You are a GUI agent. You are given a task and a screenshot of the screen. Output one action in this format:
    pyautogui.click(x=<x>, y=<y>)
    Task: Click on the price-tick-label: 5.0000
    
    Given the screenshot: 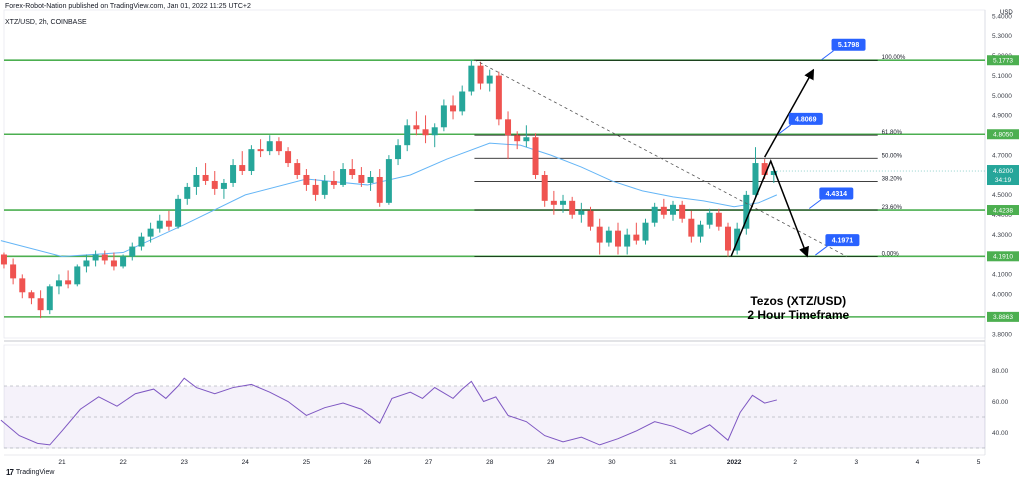 What is the action you would take?
    pyautogui.click(x=1002, y=96)
    